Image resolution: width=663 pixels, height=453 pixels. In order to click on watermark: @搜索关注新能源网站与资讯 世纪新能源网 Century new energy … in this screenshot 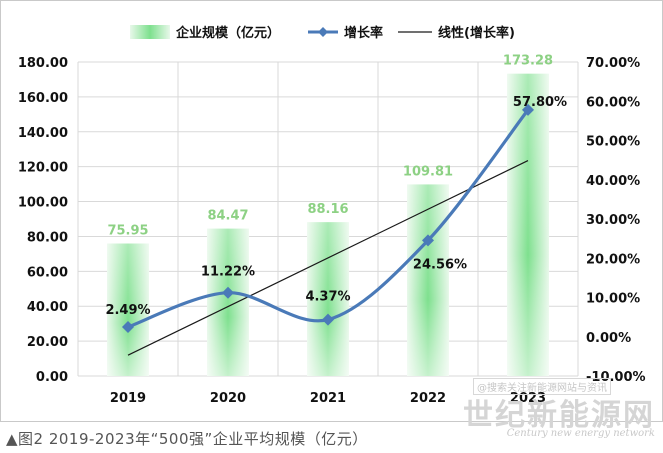, I will do `click(559, 408)`.